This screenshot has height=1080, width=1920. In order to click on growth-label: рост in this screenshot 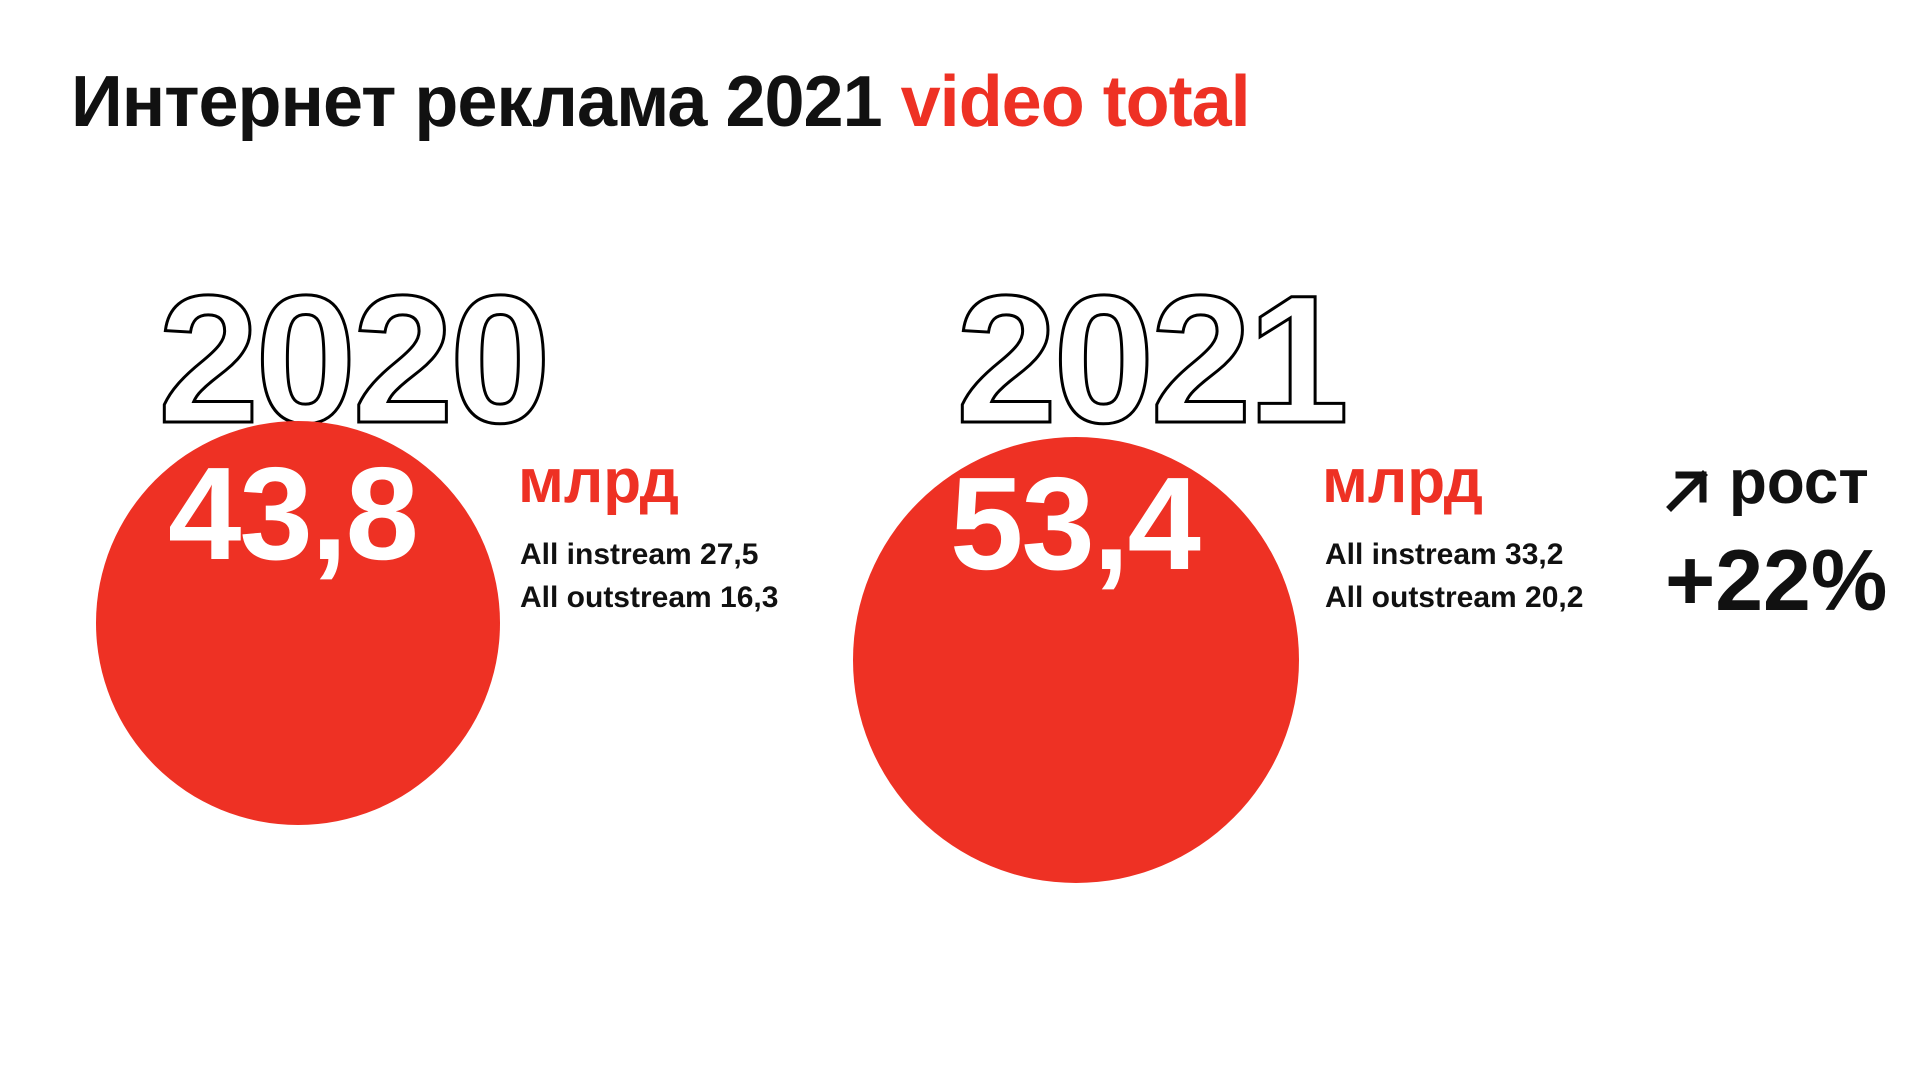, I will do `click(1767, 483)`.